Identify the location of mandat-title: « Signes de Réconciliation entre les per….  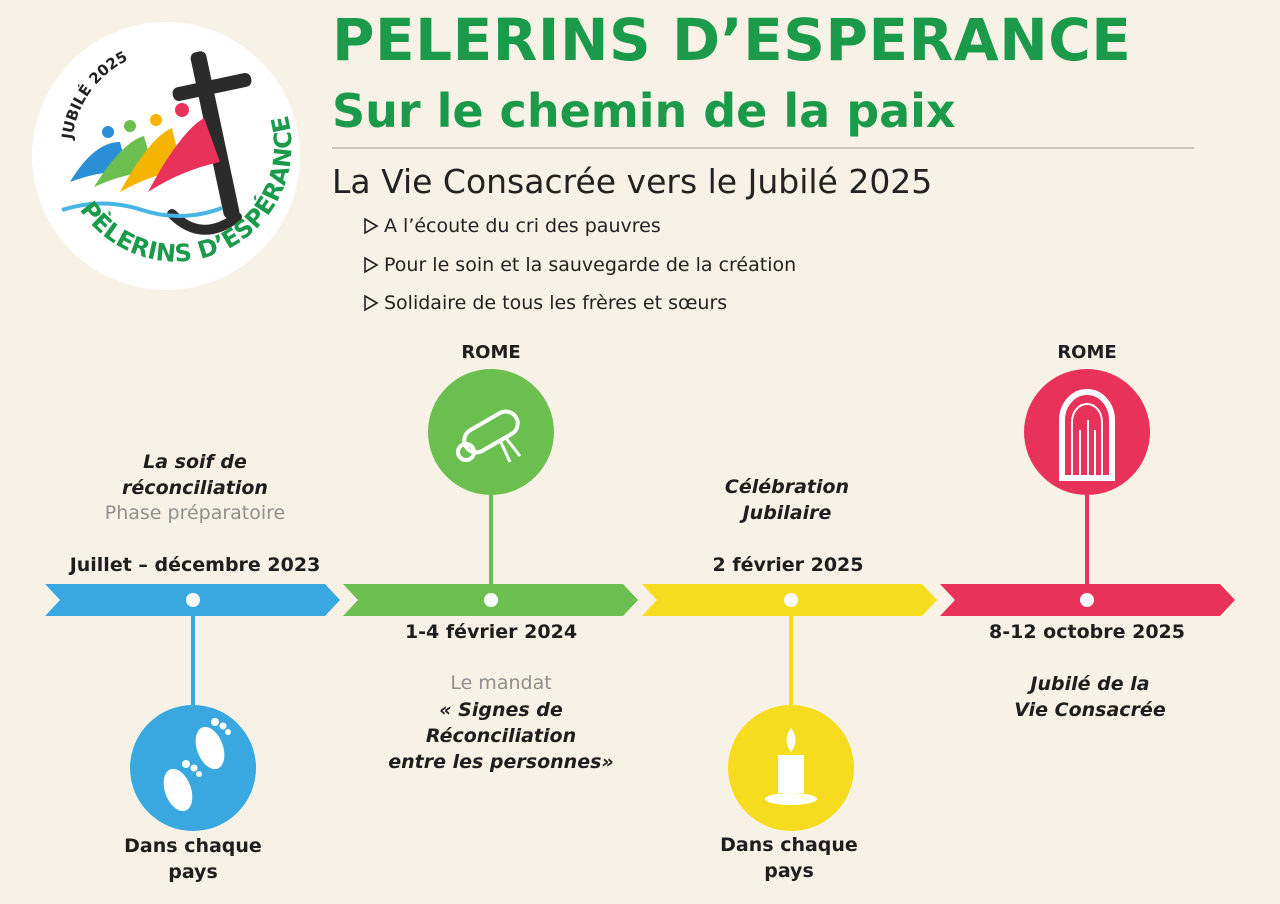
(501, 736).